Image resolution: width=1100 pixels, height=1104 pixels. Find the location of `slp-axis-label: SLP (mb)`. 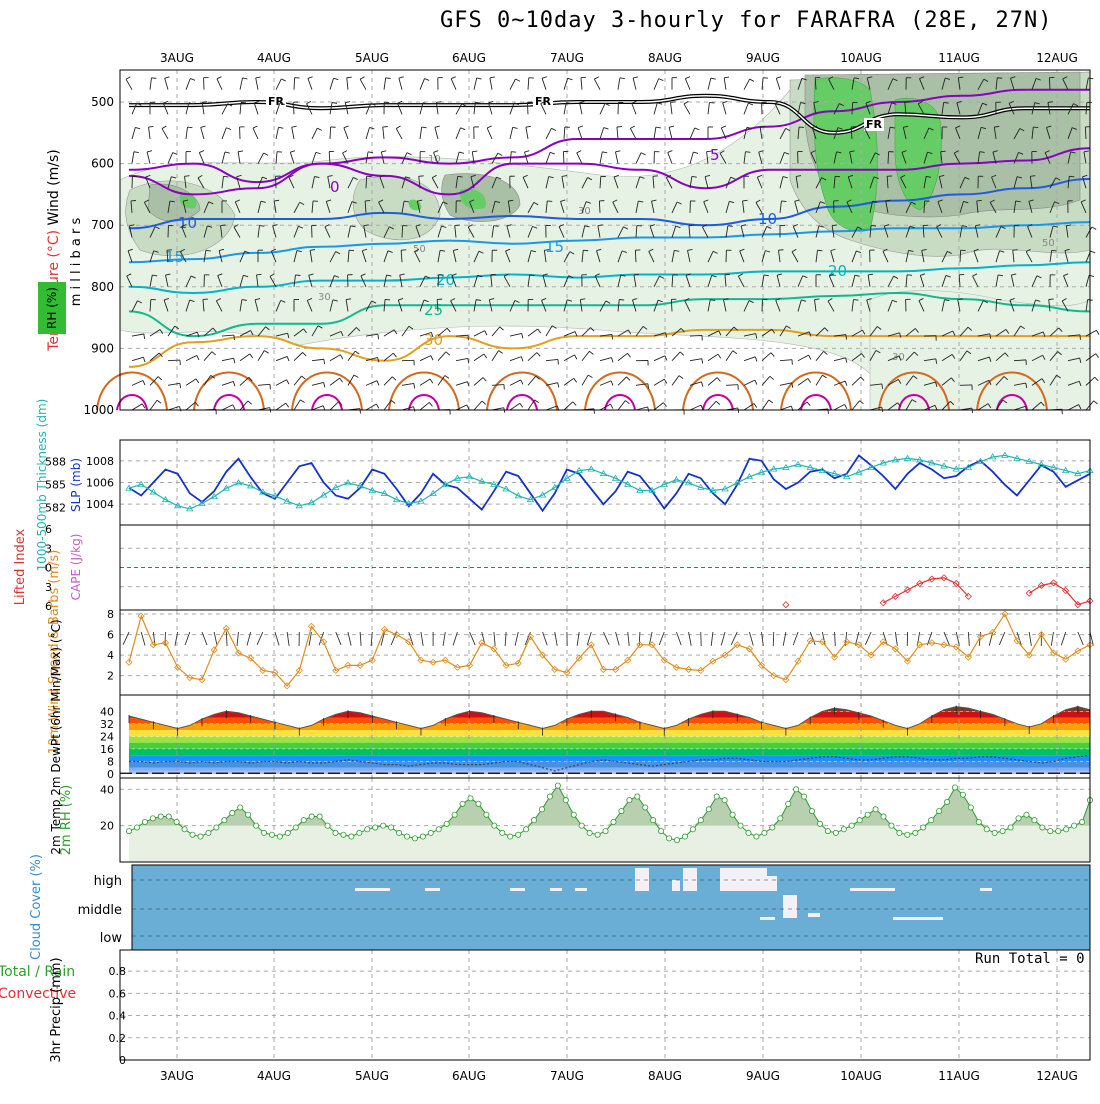

slp-axis-label: SLP (mb) is located at coordinates (76, 485).